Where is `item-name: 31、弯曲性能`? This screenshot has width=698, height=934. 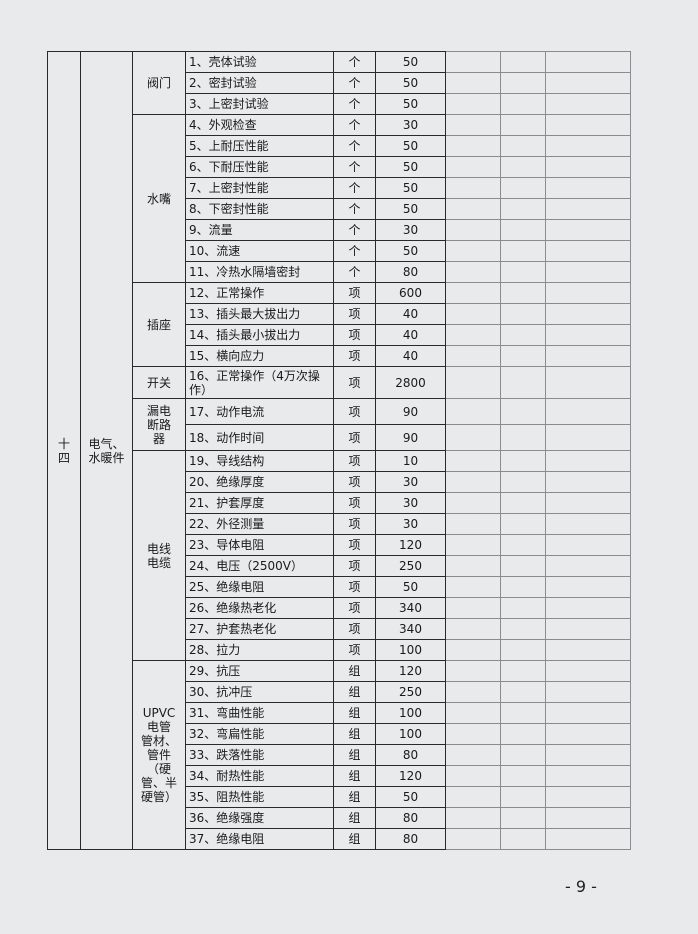 item-name: 31、弯曲性能 is located at coordinates (259, 713).